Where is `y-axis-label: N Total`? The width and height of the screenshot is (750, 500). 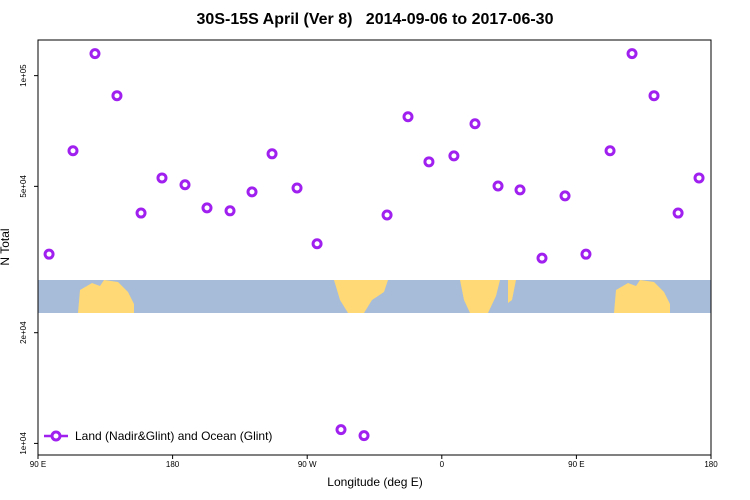
y-axis-label: N Total is located at coordinates (6, 246).